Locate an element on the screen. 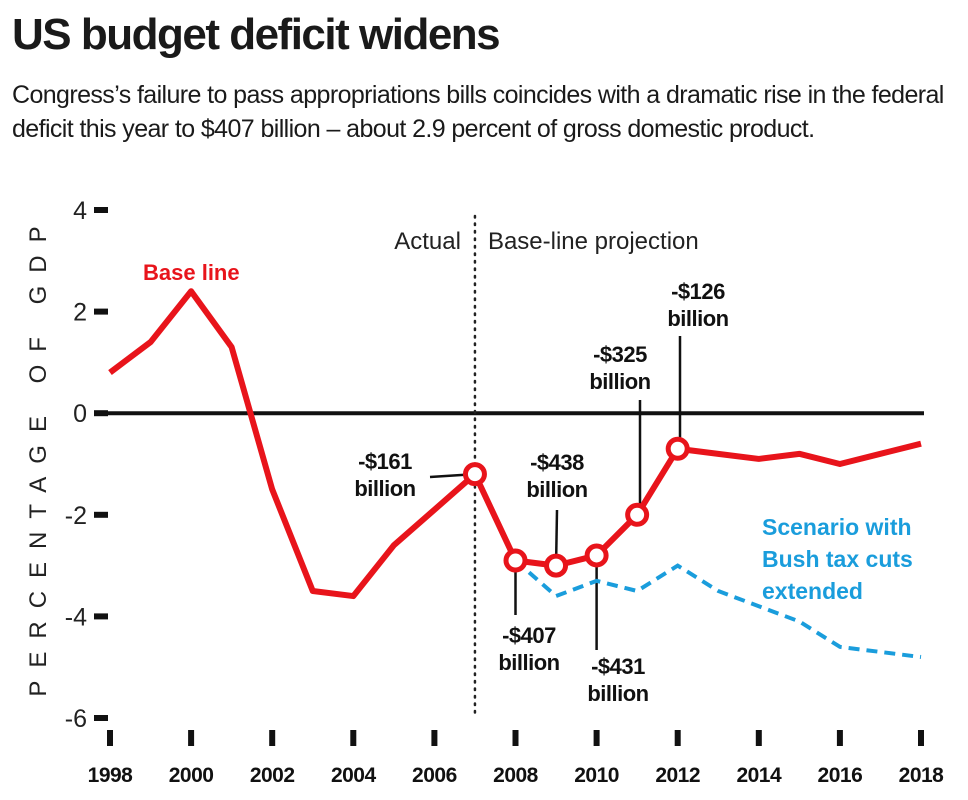 Image resolution: width=968 pixels, height=800 pixels. annotation-label: -$438 is located at coordinates (557, 462).